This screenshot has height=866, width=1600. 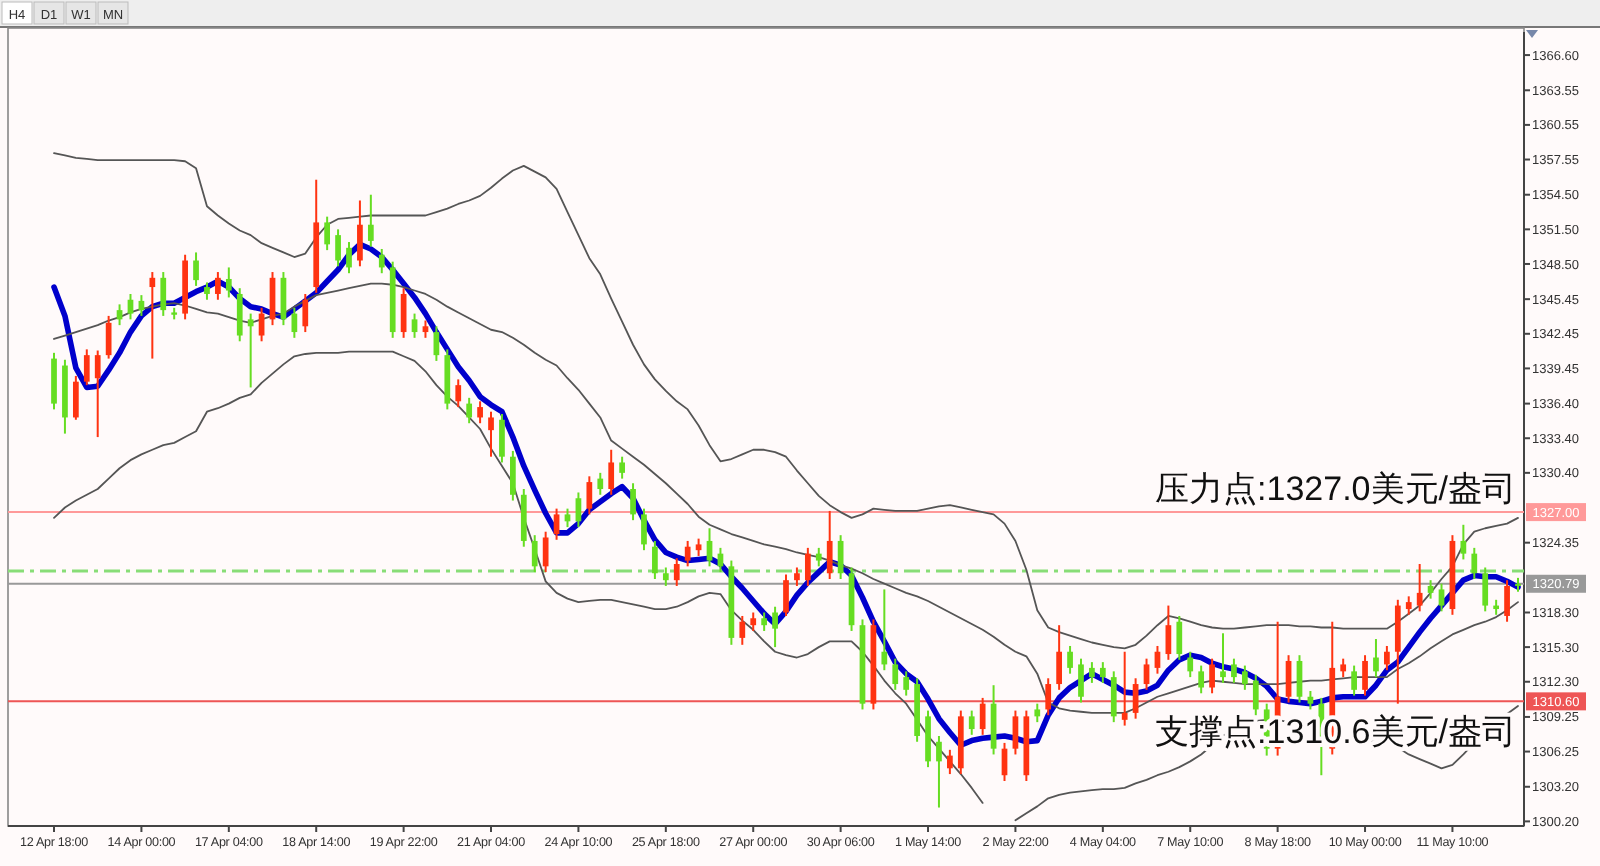 What do you see at coordinates (1335, 489) in the screenshot?
I see `annotation: 压力点:1327.0美元/盎司` at bounding box center [1335, 489].